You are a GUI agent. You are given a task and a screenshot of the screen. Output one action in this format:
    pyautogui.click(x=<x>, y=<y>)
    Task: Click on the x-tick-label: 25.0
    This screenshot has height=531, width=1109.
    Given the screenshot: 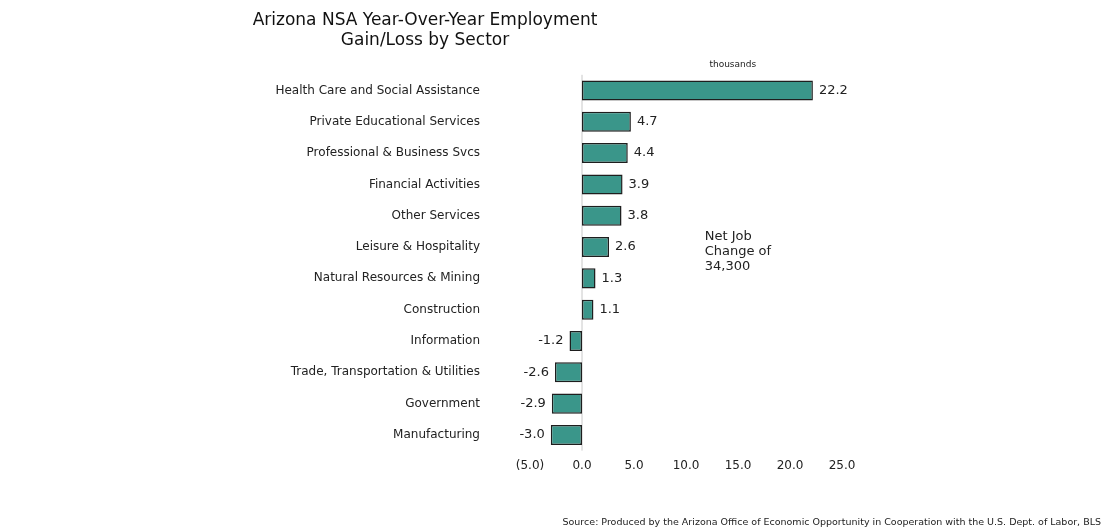 What is the action you would take?
    pyautogui.click(x=842, y=464)
    